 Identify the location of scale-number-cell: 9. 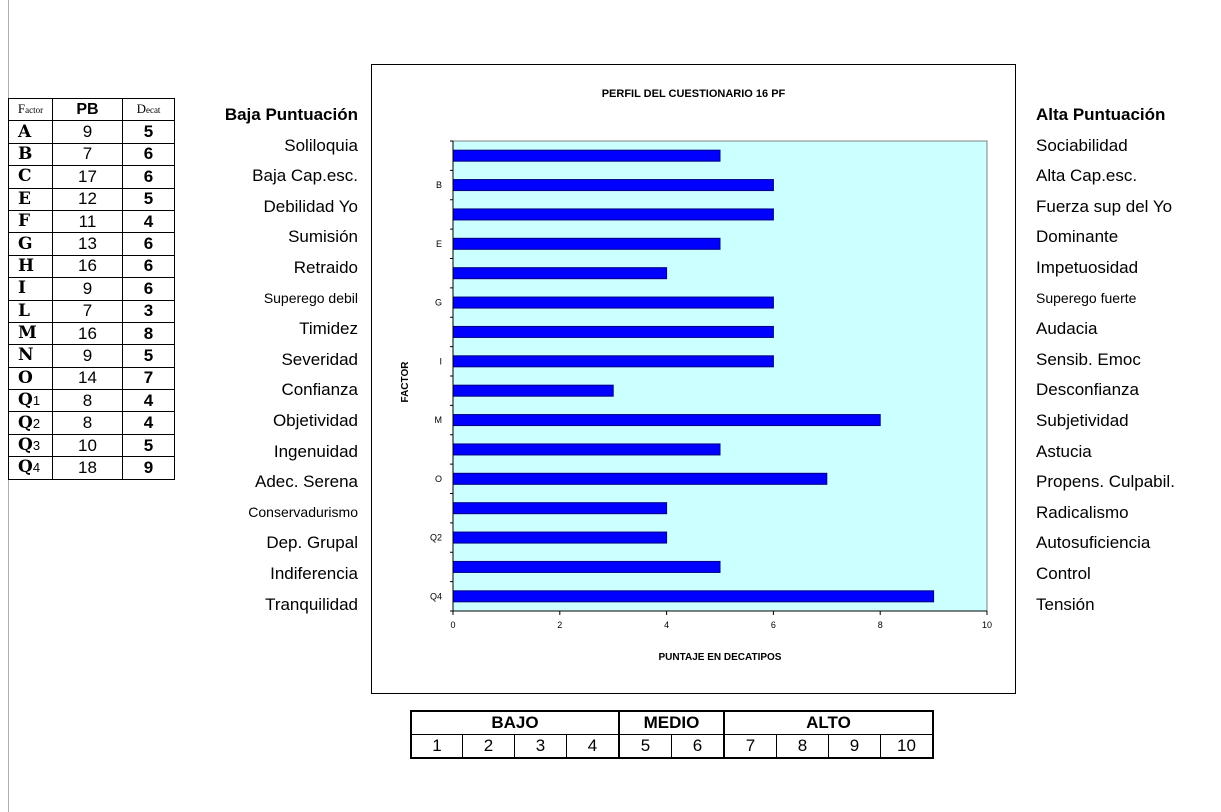
(854, 746).